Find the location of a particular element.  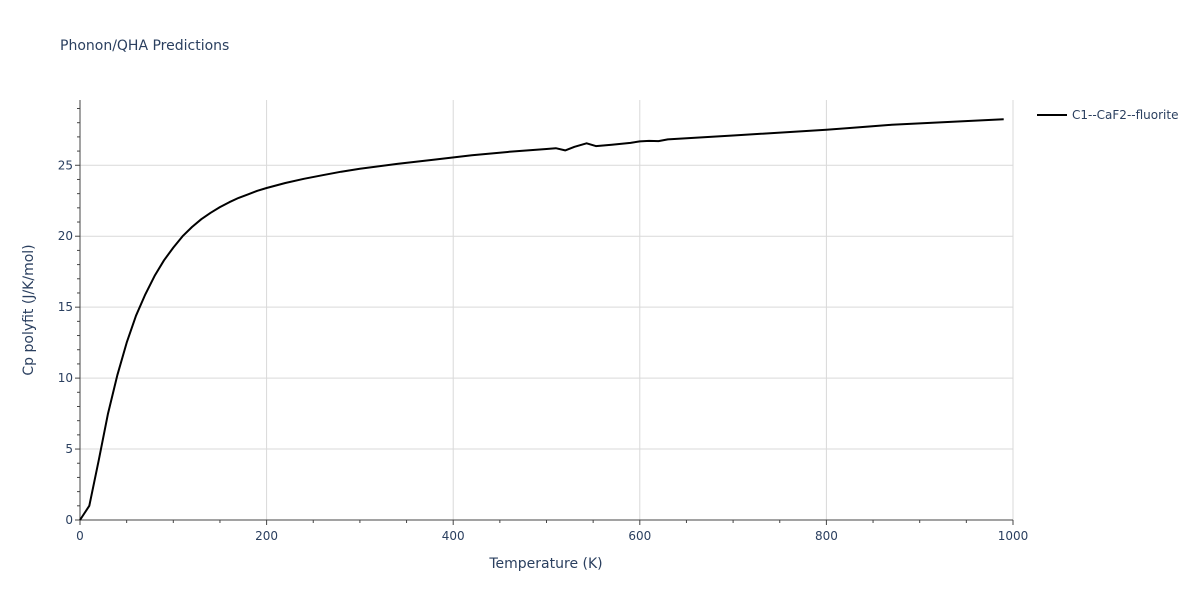

y-tick-label: 0 is located at coordinates (69, 520).